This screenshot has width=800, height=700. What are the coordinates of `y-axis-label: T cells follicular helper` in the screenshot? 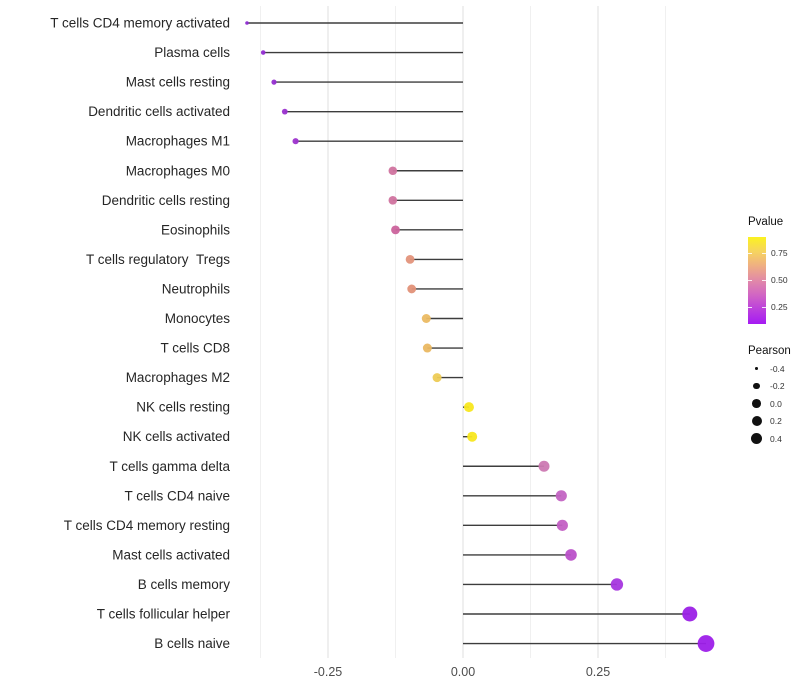 It's located at (164, 614).